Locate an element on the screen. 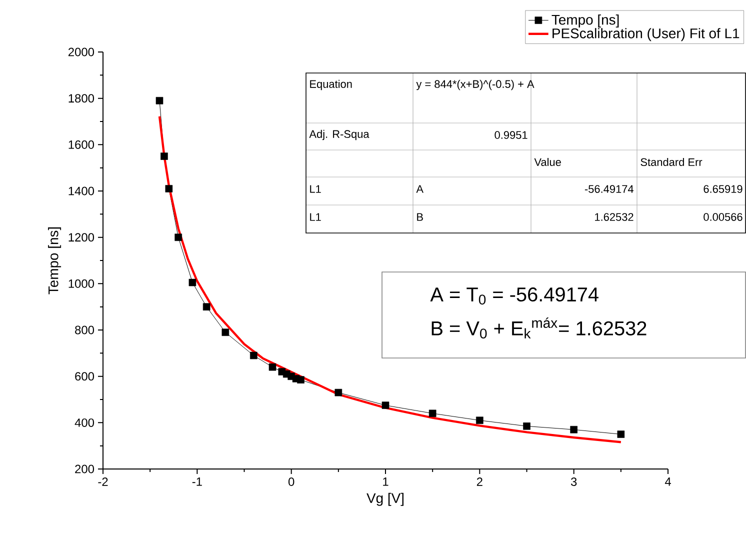 Image resolution: width=746 pixels, height=538 pixels. y-axis-title: Tempo [ns] is located at coordinates (55, 260).